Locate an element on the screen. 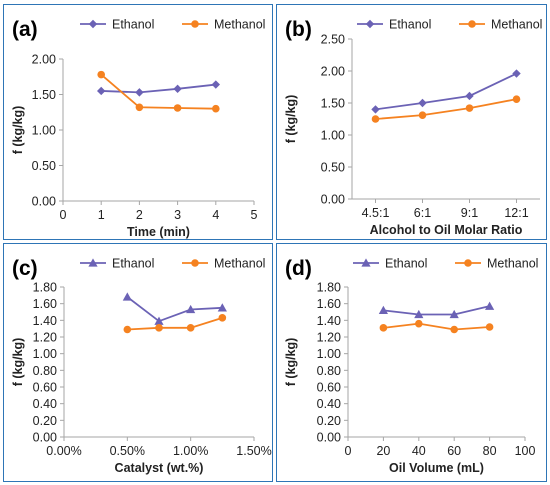 This screenshot has width=550, height=485. x-tick-label: 4 is located at coordinates (215, 215).